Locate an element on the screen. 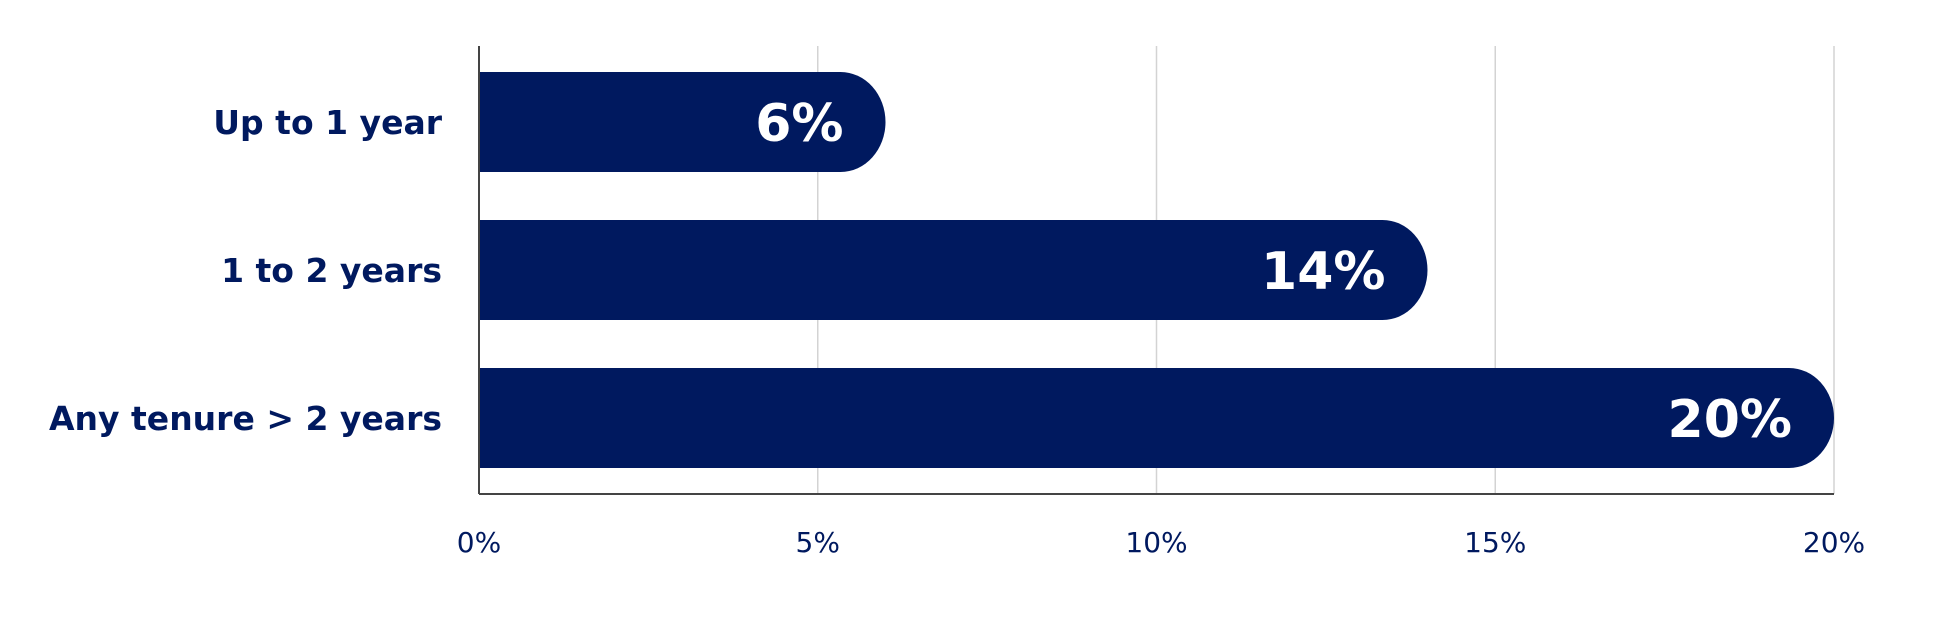  x-tick-label-5: 5% is located at coordinates (818, 542).